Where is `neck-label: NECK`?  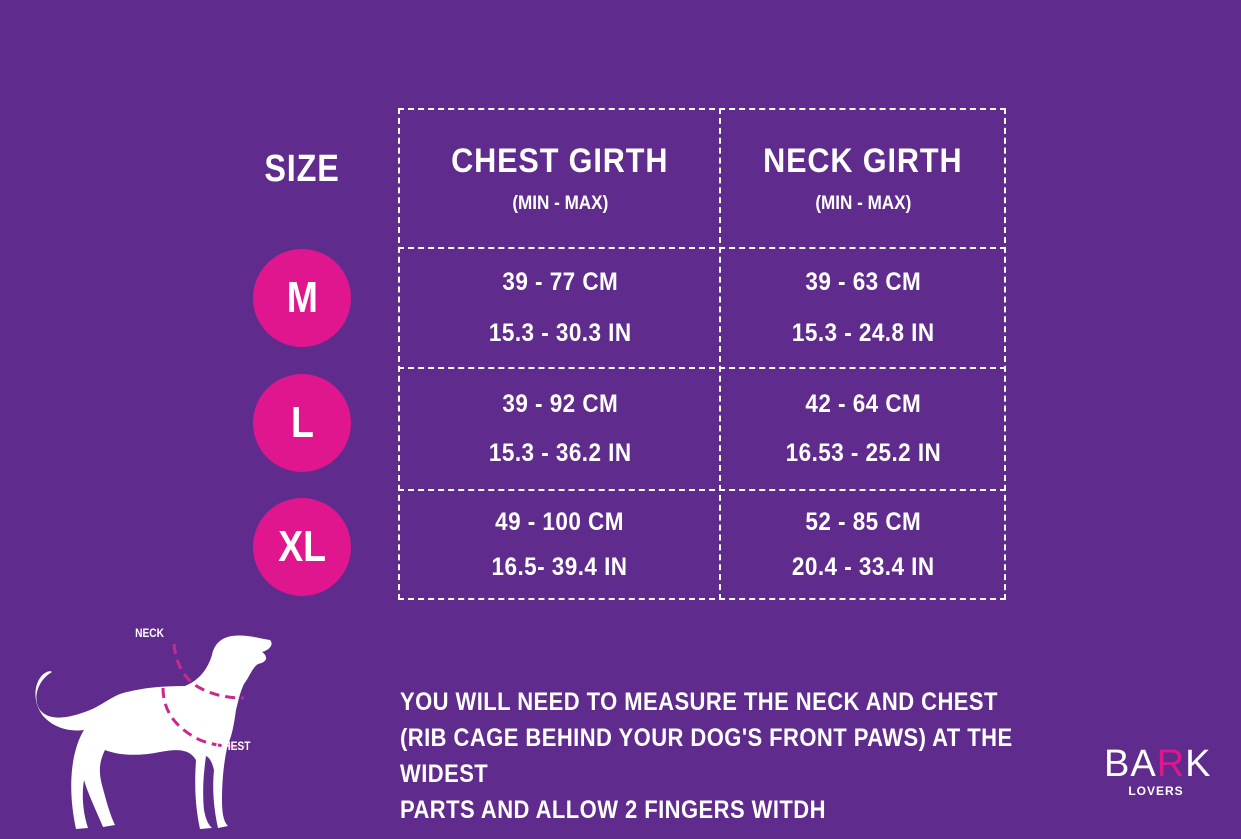
neck-label: NECK is located at coordinates (149, 633).